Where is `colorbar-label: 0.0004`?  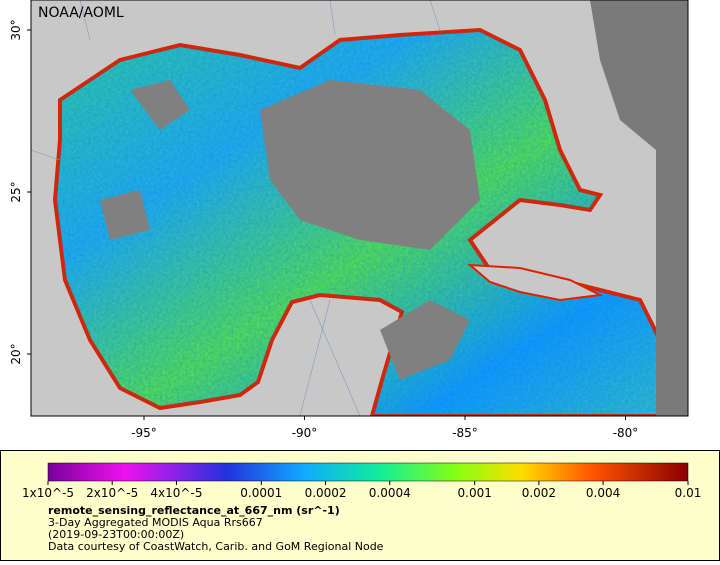
colorbar-label: 0.0004 is located at coordinates (390, 493).